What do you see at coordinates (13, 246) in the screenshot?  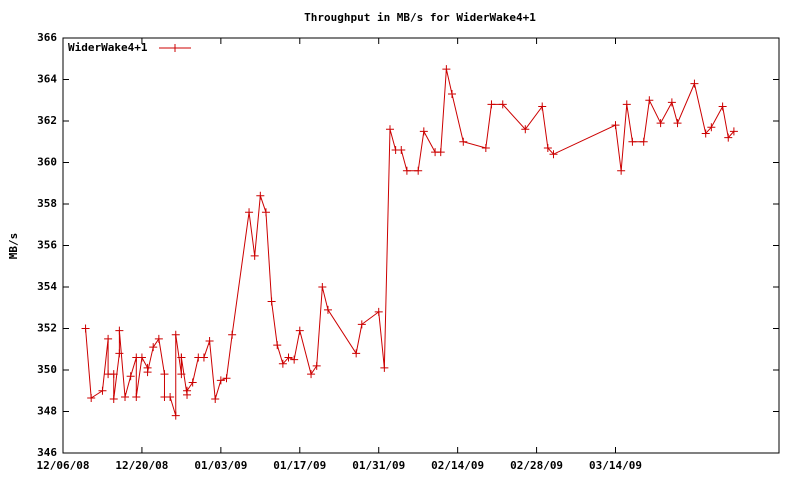 I see `y-axis-label: MB/s` at bounding box center [13, 246].